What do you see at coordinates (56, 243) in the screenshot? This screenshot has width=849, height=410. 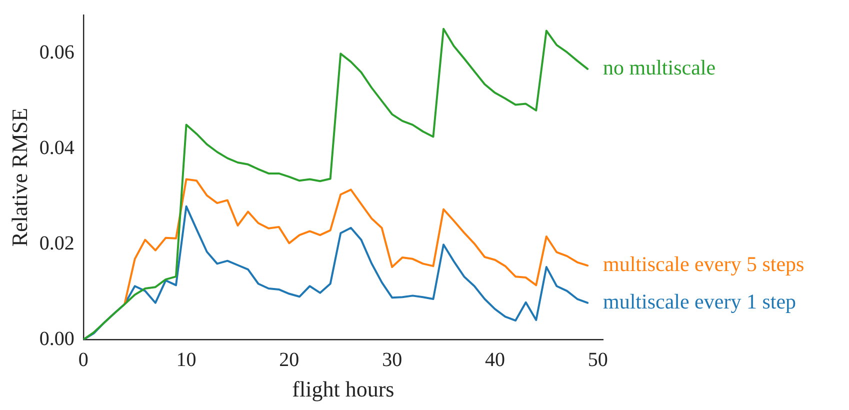 I see `y-tick-label: 0.02` at bounding box center [56, 243].